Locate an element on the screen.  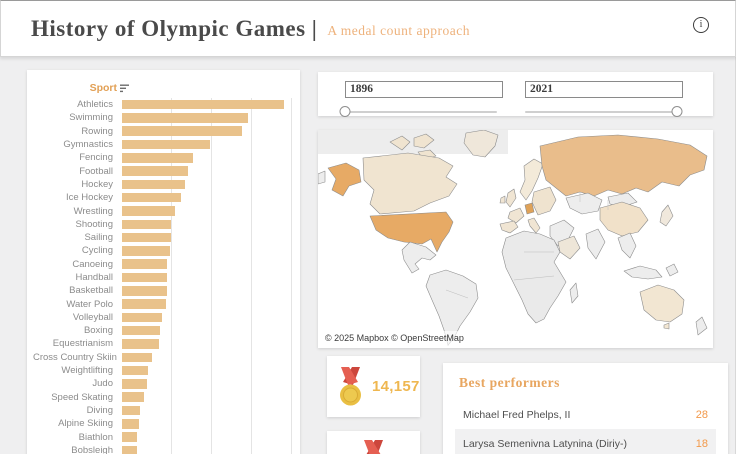
sport-label: Gymnastics is located at coordinates (88, 145).